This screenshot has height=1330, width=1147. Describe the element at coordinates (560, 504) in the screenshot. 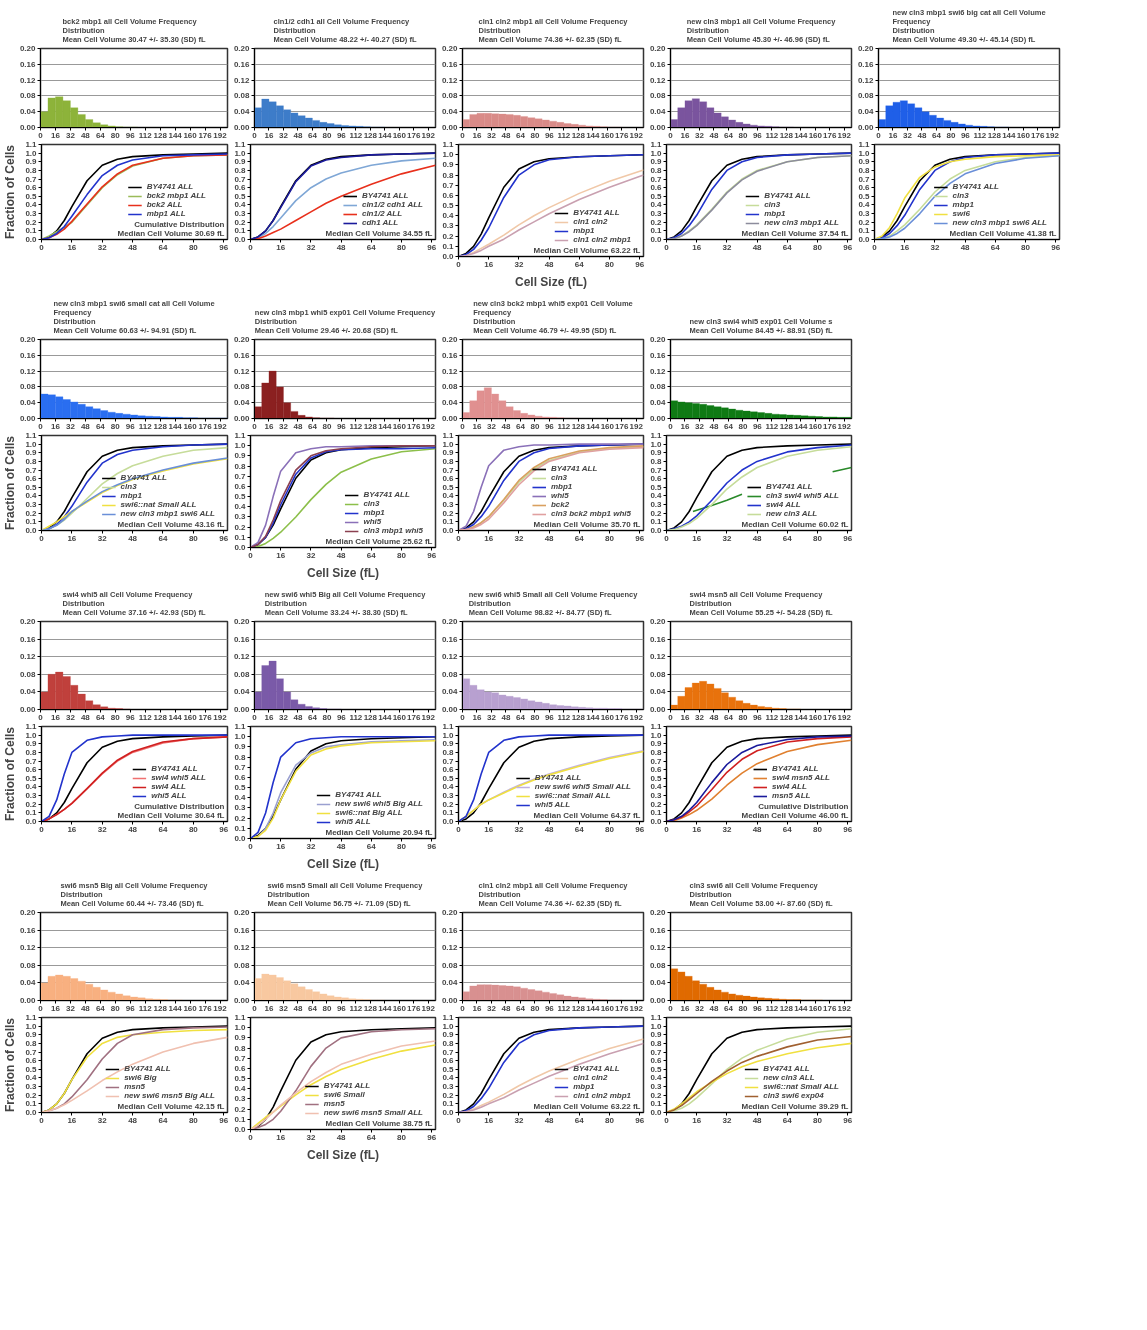

I see `legend-label: bck2` at that location.